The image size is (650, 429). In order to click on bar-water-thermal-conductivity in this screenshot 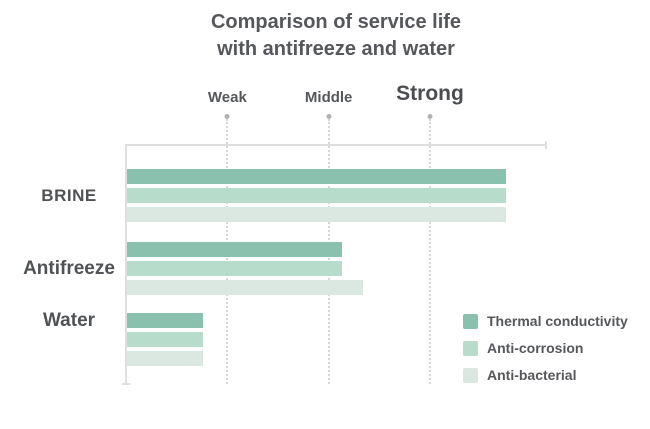, I will do `click(165, 320)`.